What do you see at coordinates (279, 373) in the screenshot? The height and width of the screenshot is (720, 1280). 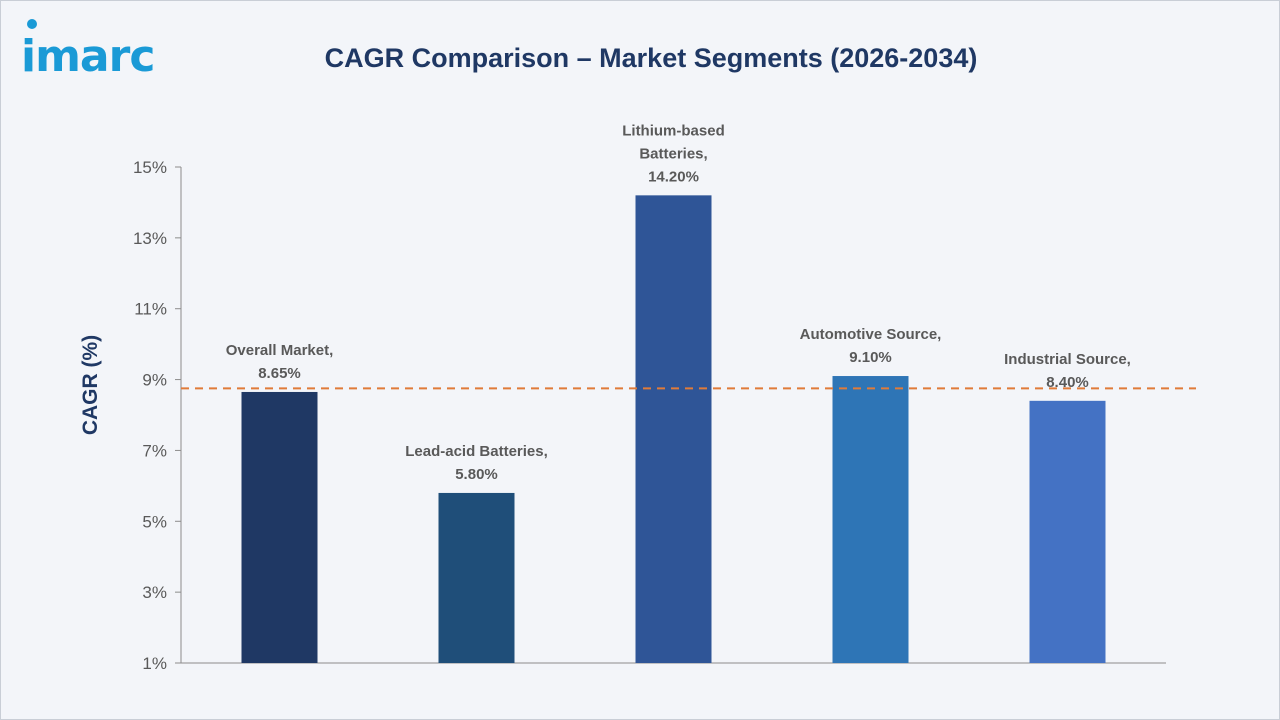 I see `data-label: 8.65%` at bounding box center [279, 373].